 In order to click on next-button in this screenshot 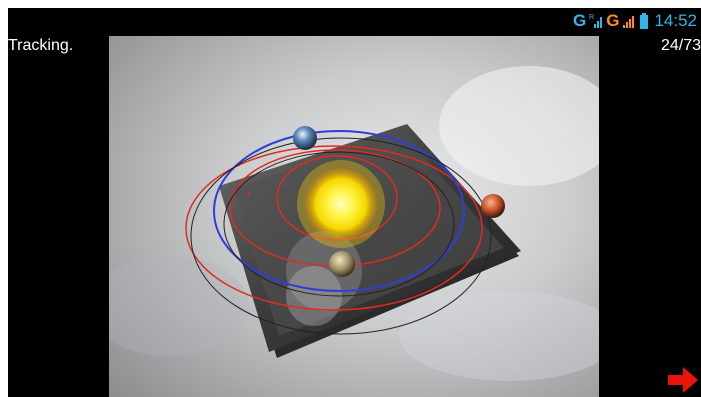, I will do `click(683, 380)`.